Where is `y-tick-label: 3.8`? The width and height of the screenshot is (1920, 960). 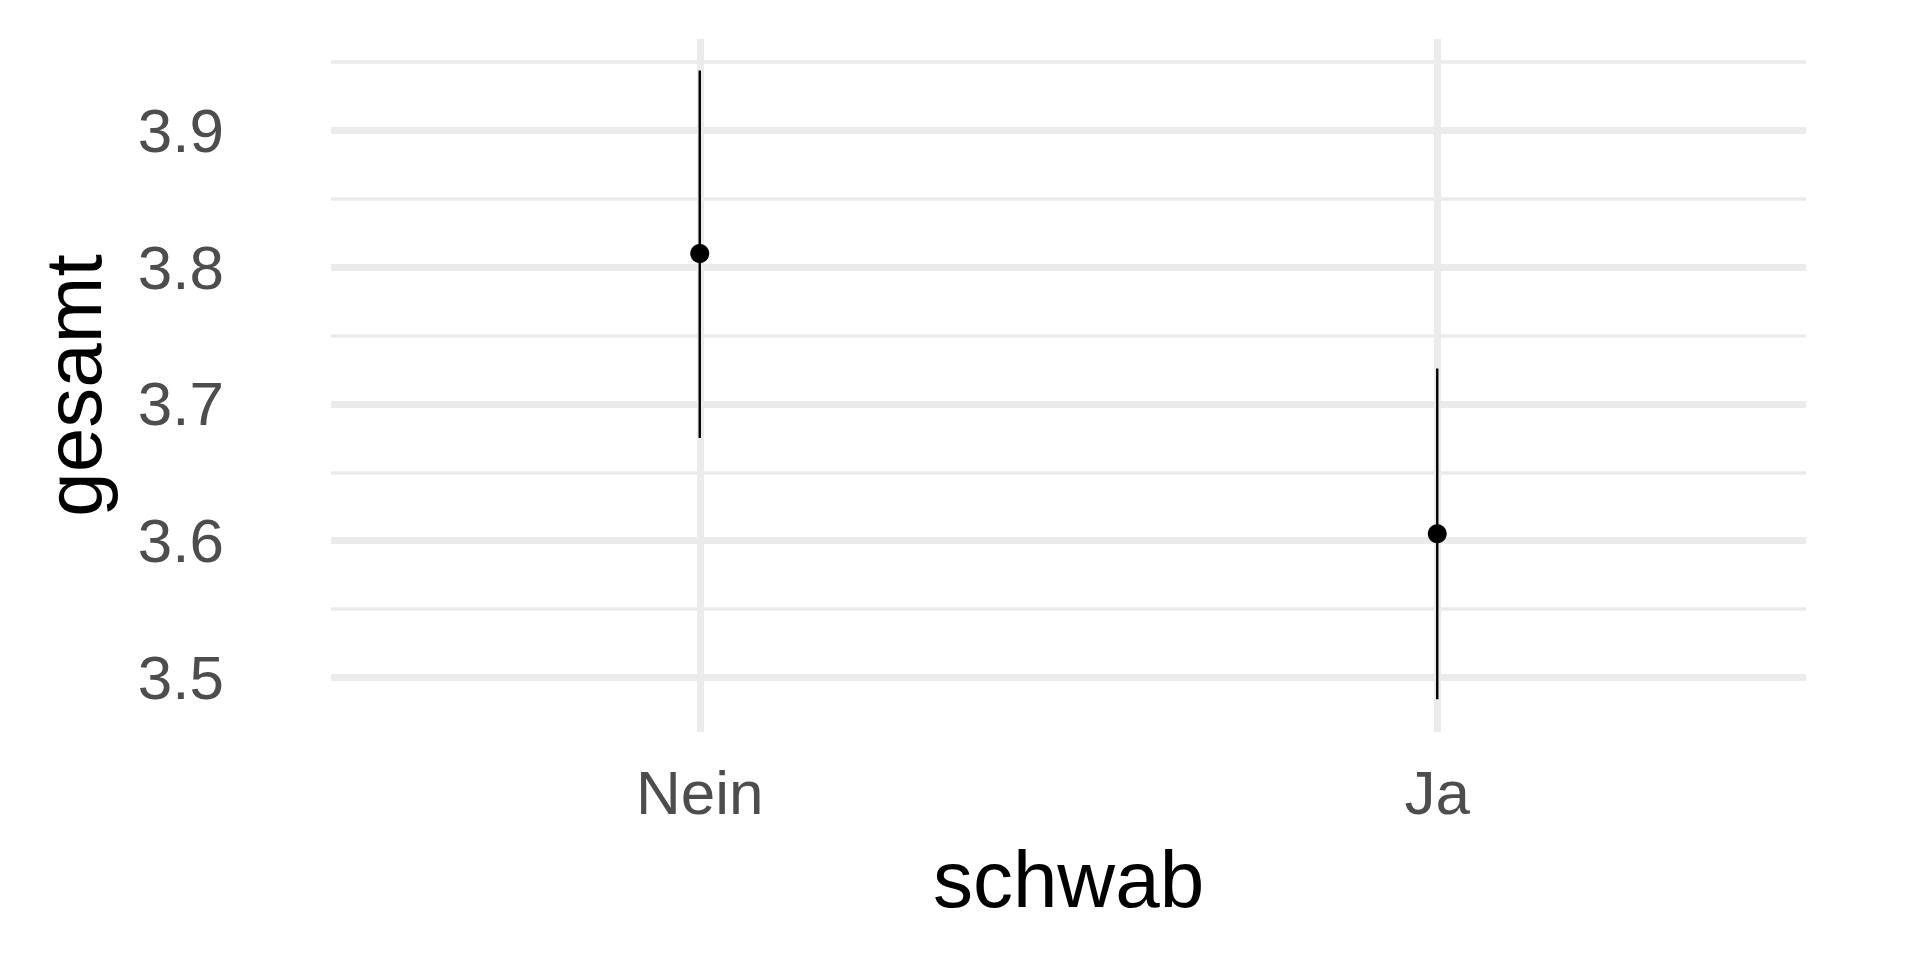 y-tick-label: 3.8 is located at coordinates (180, 267).